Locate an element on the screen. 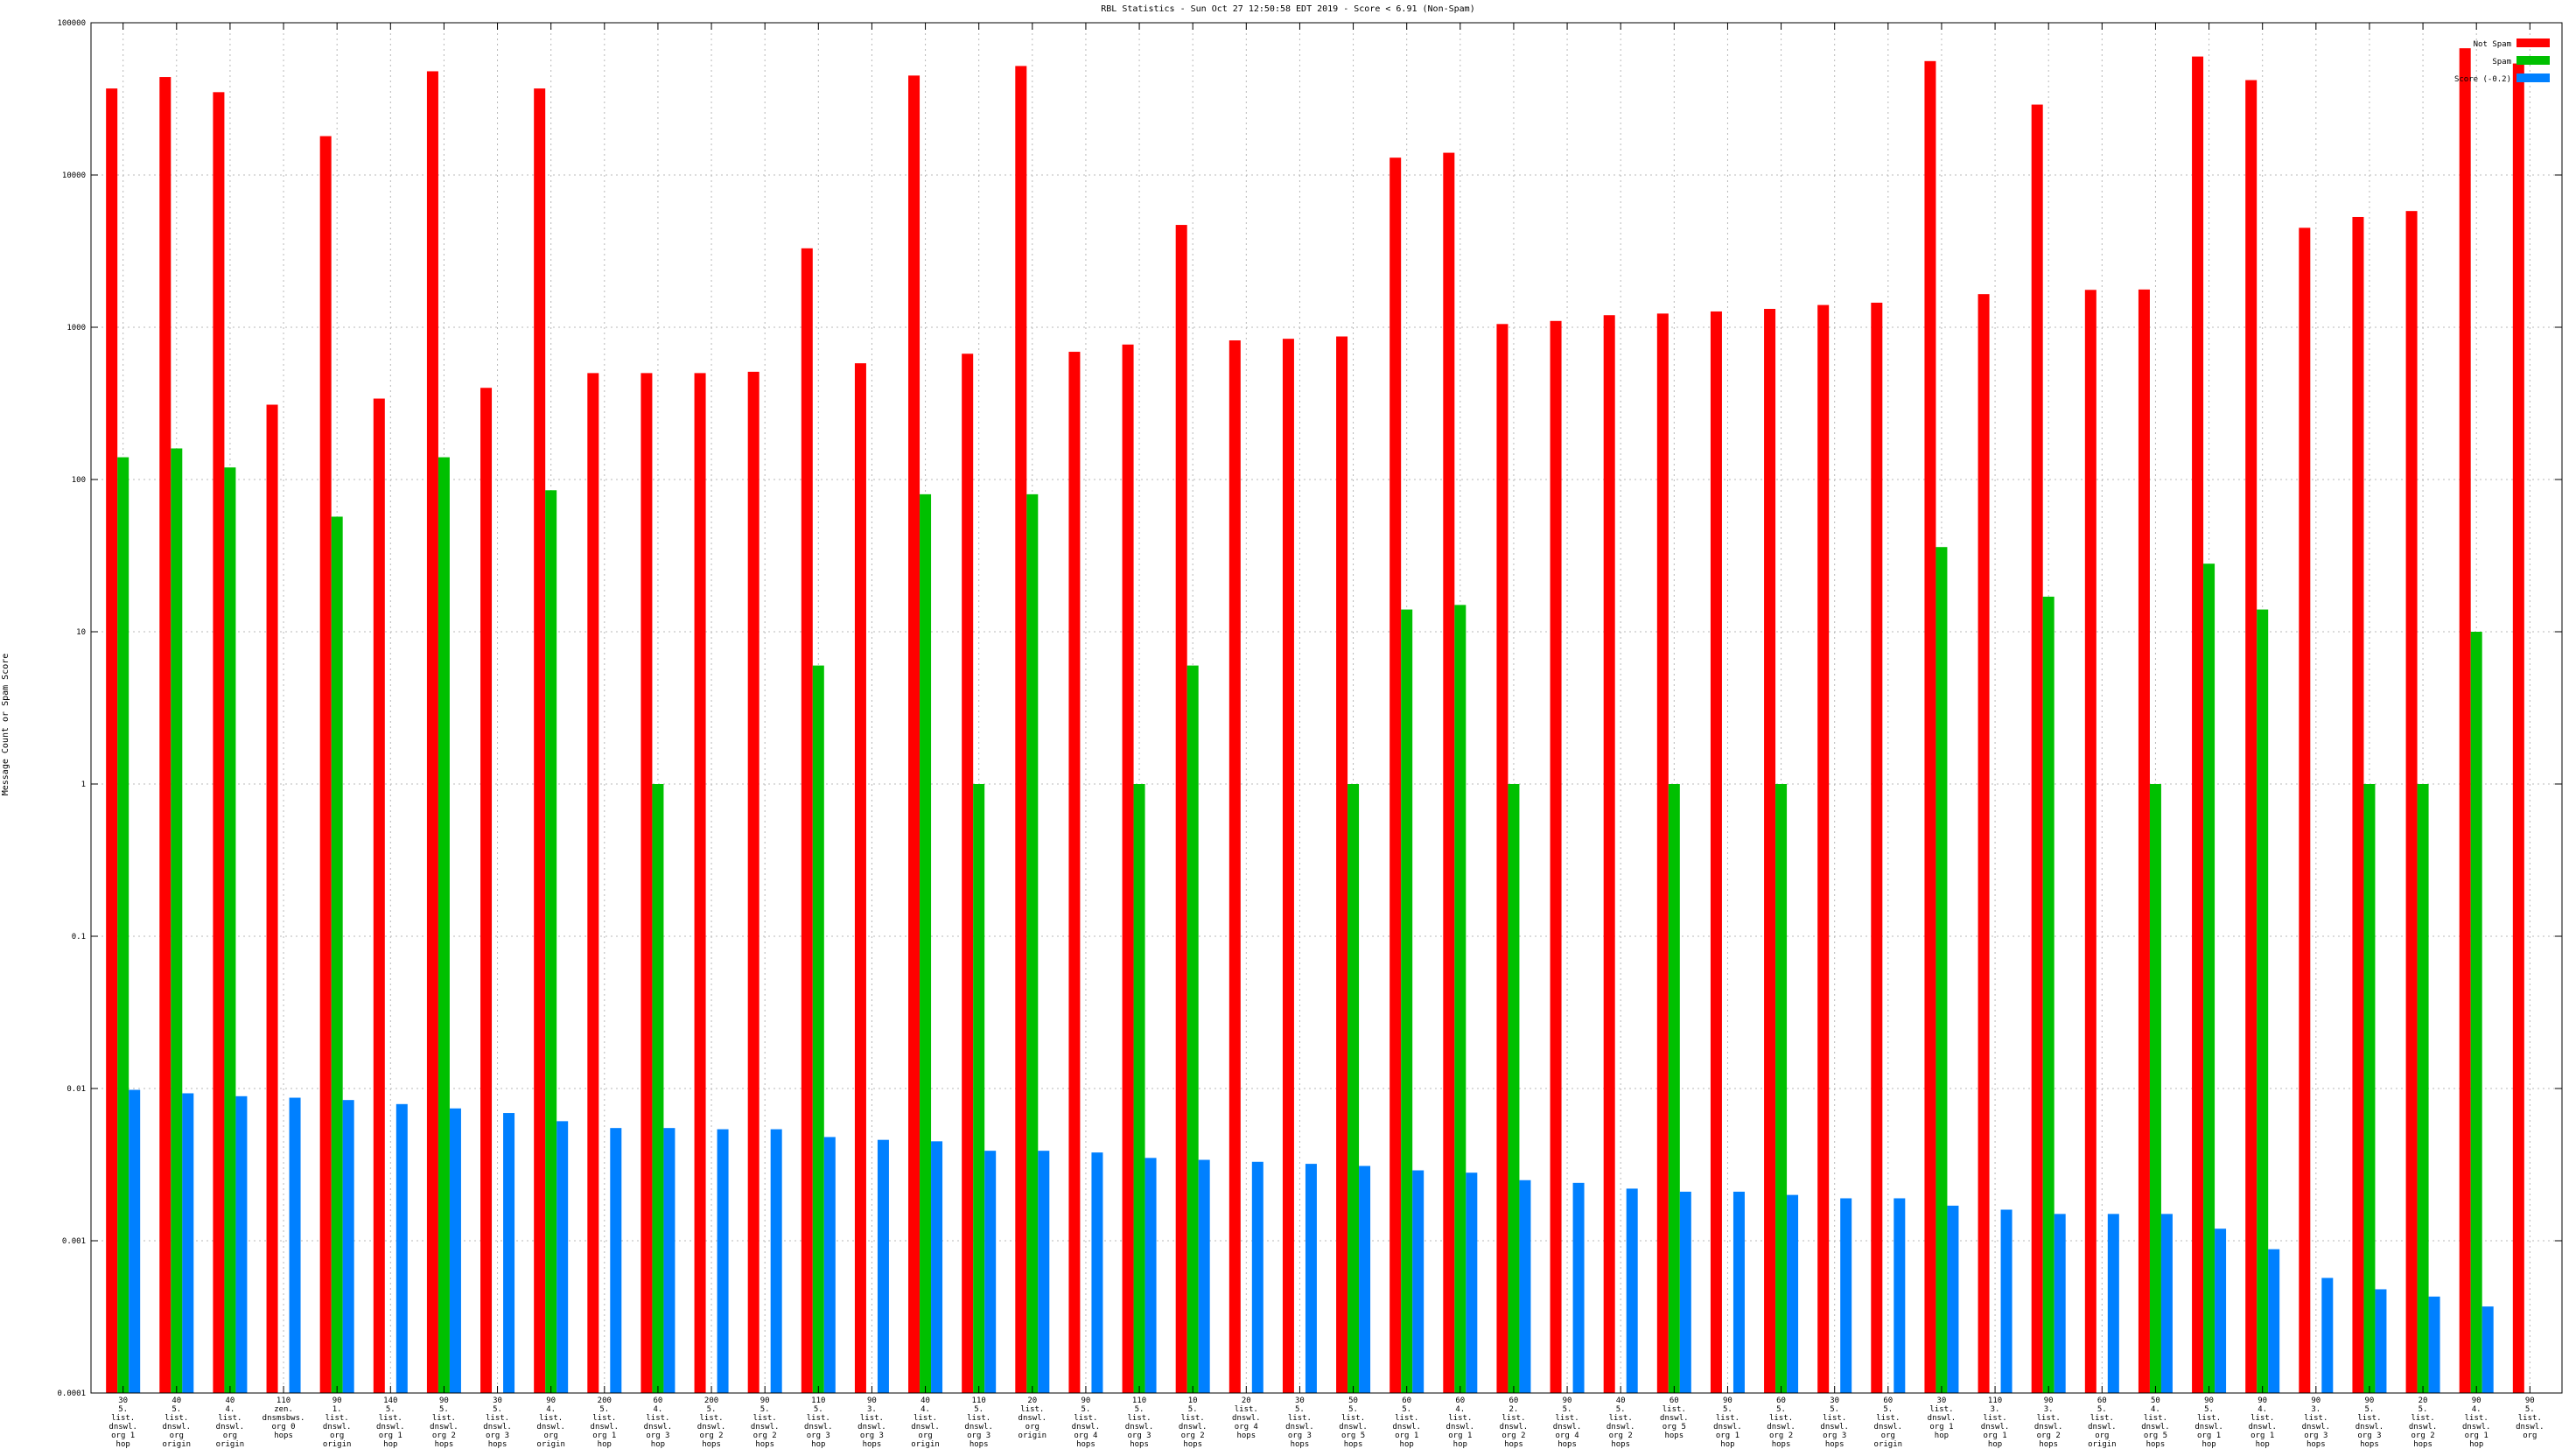  x-category-label: 20 list. dnswl. org origin is located at coordinates (1032, 1418).